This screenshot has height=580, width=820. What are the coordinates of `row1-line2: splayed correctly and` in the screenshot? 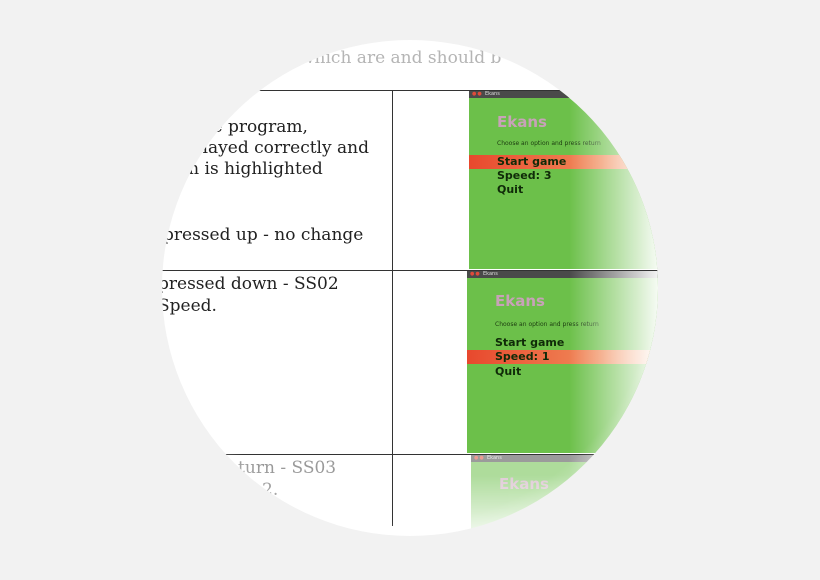 It's located at (276, 148).